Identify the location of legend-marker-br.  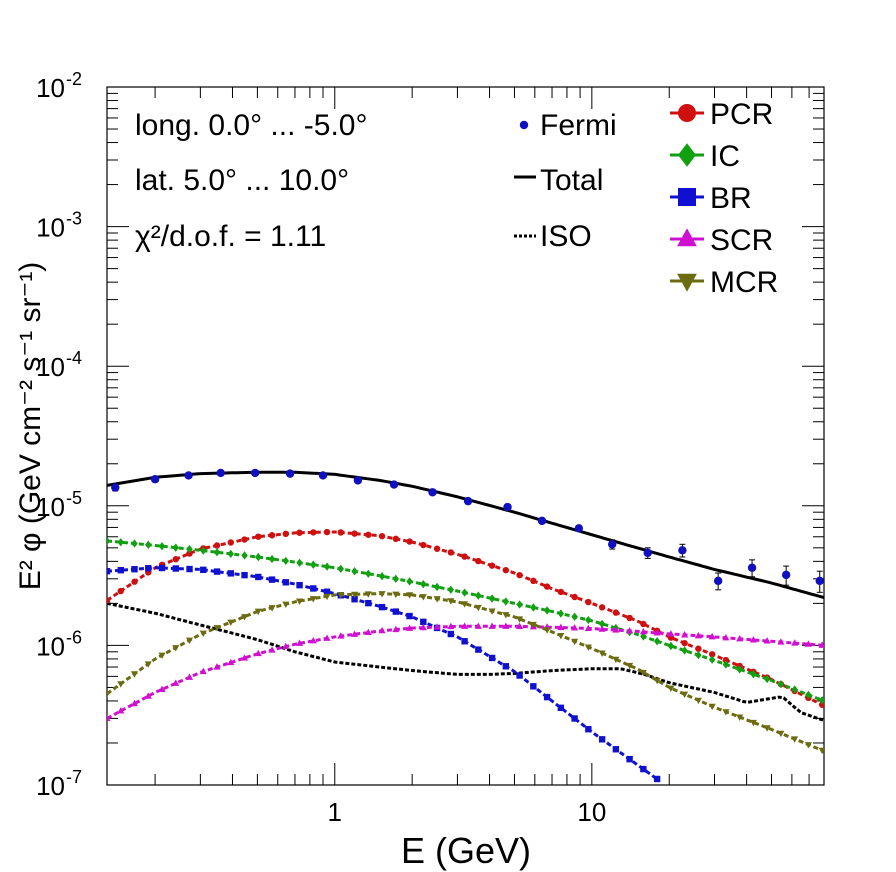
(687, 197).